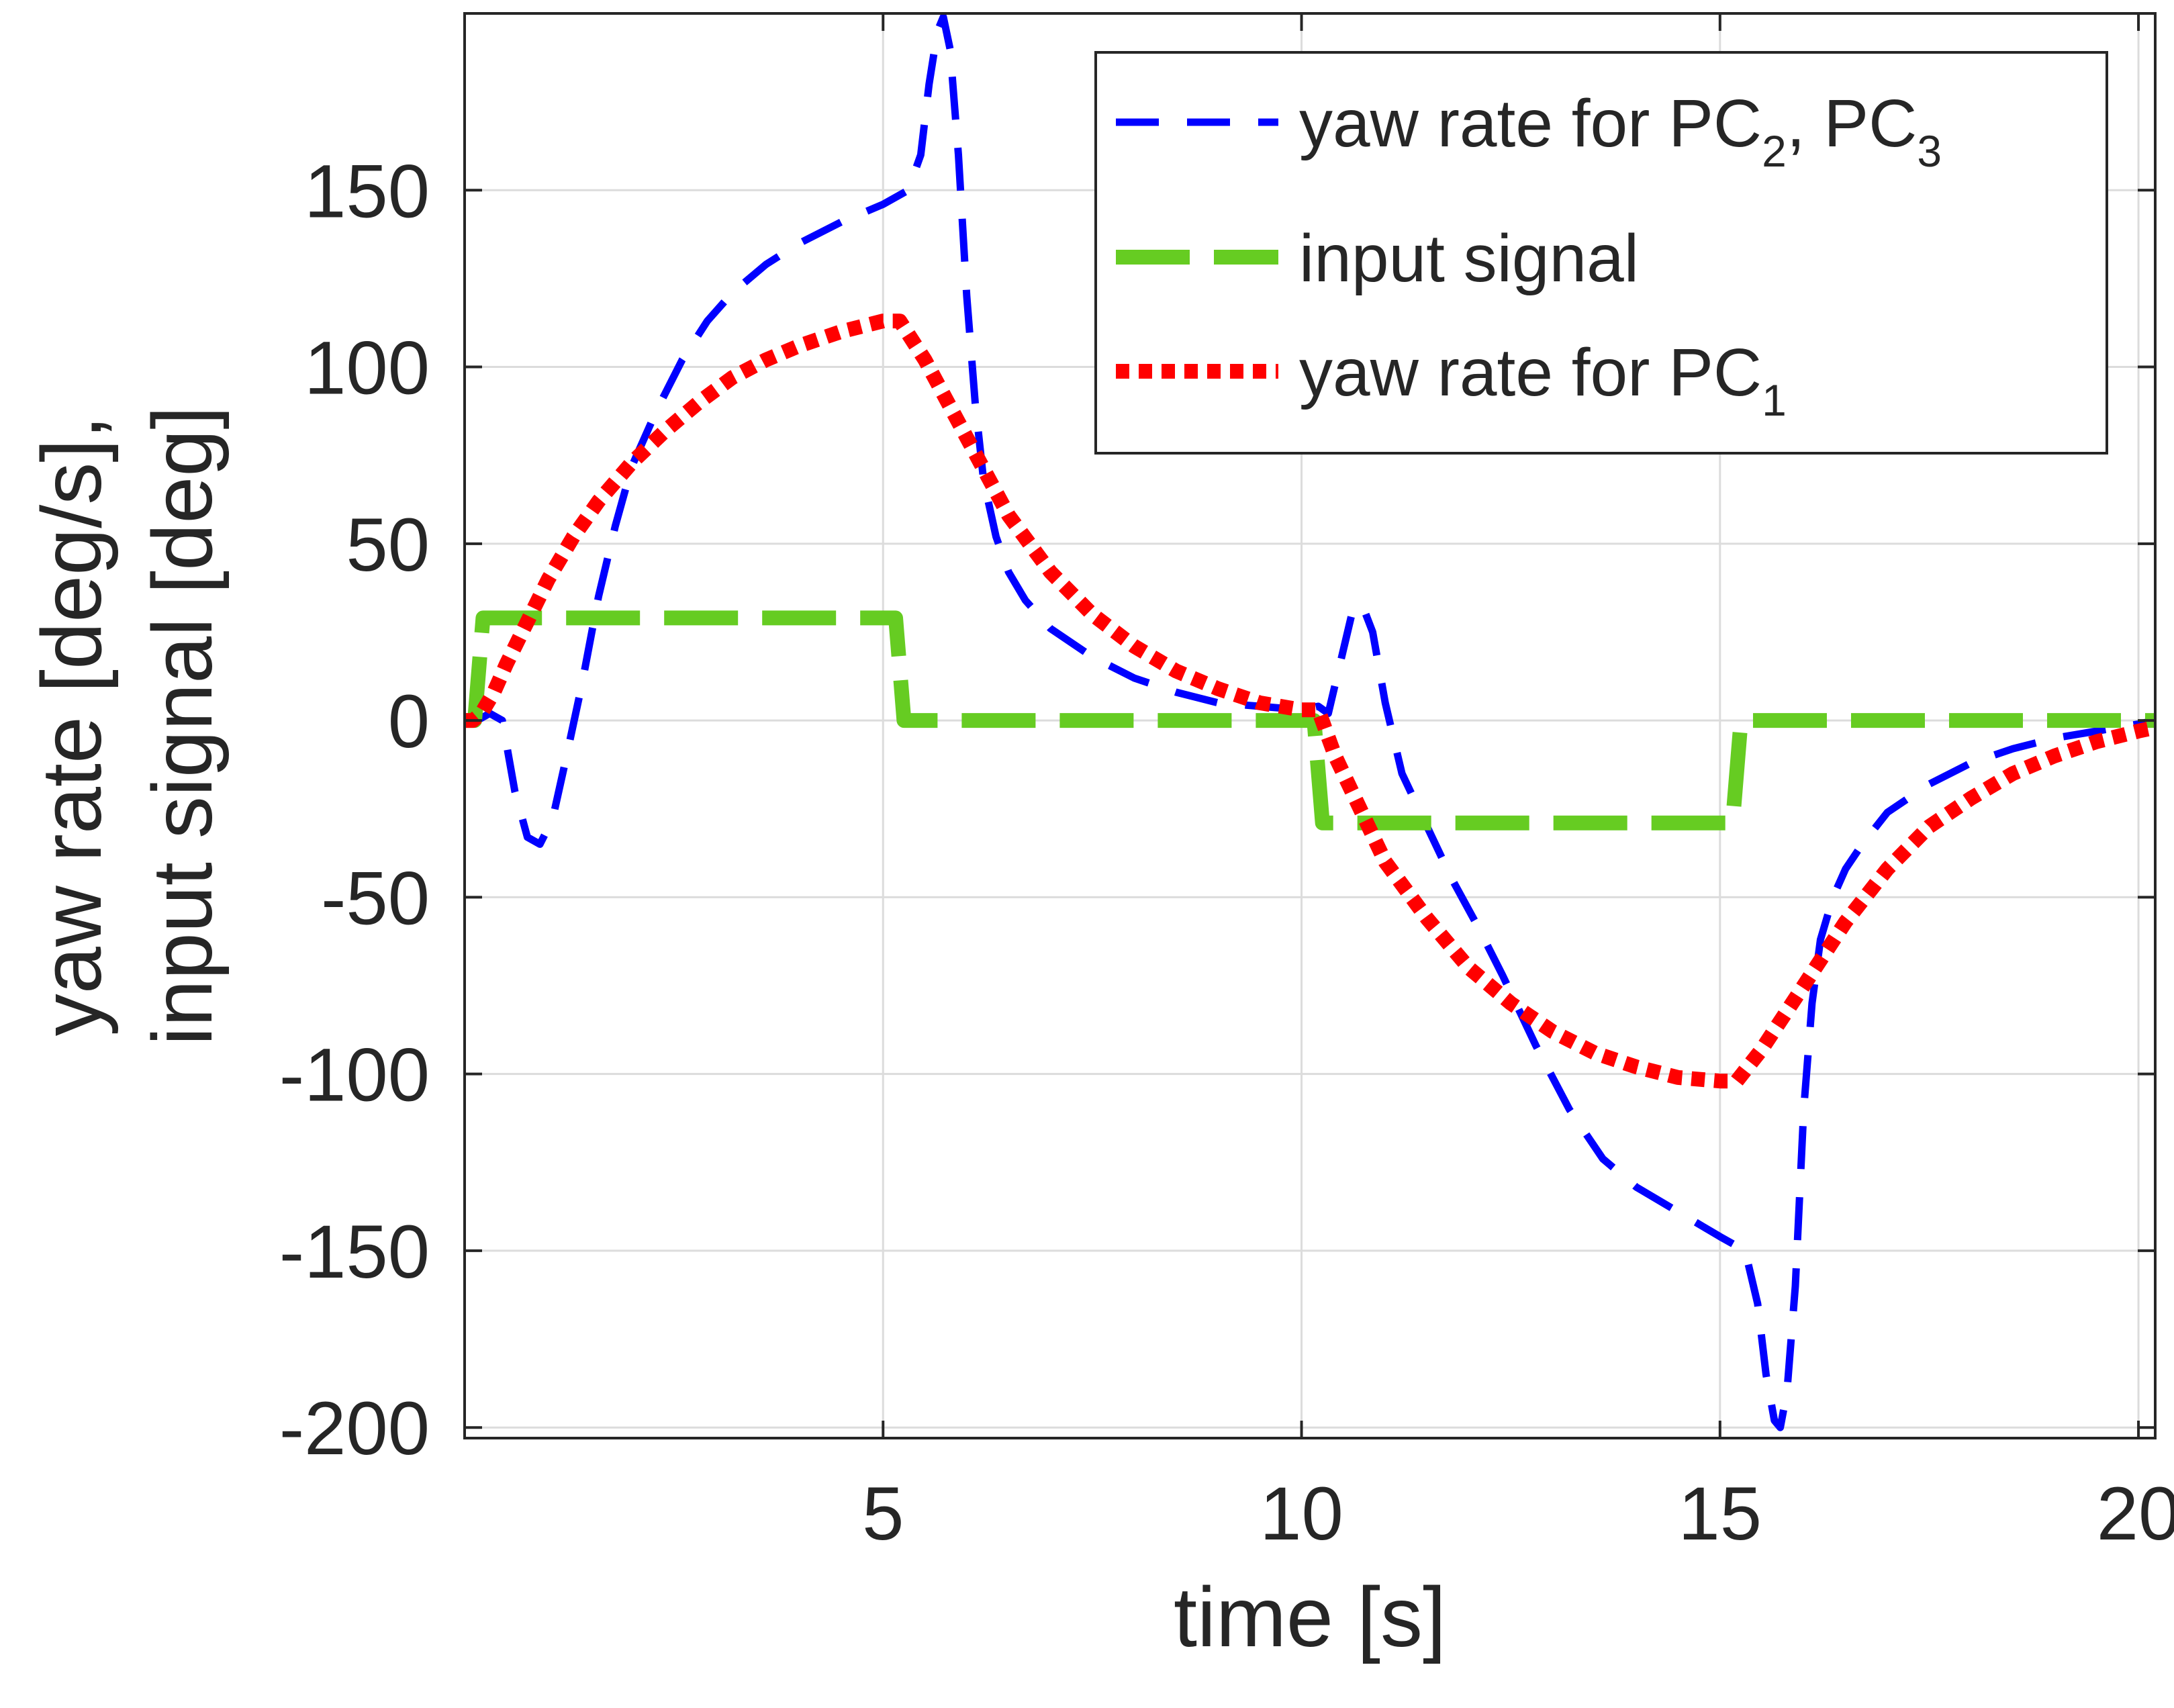  Describe the element at coordinates (354, 1075) in the screenshot. I see `y-tick-label: -100` at that location.